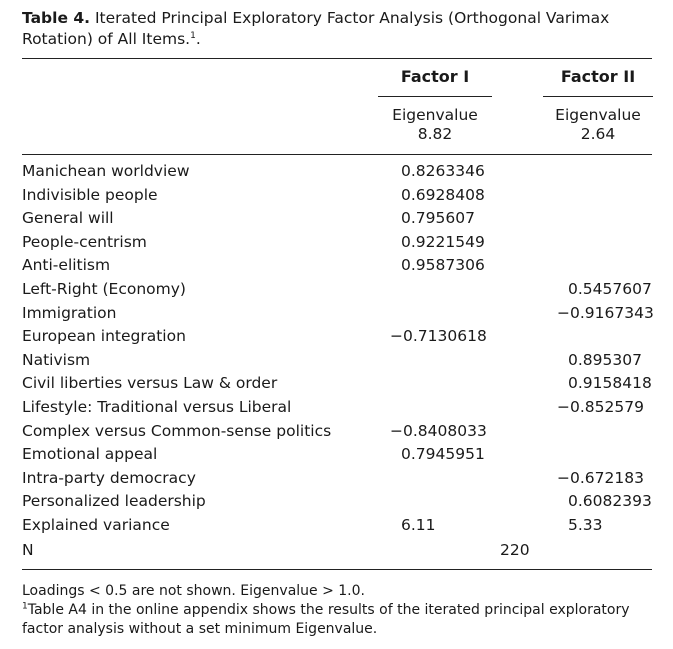 The height and width of the screenshot is (649, 673). I want to click on caption-end: ., so click(198, 39).